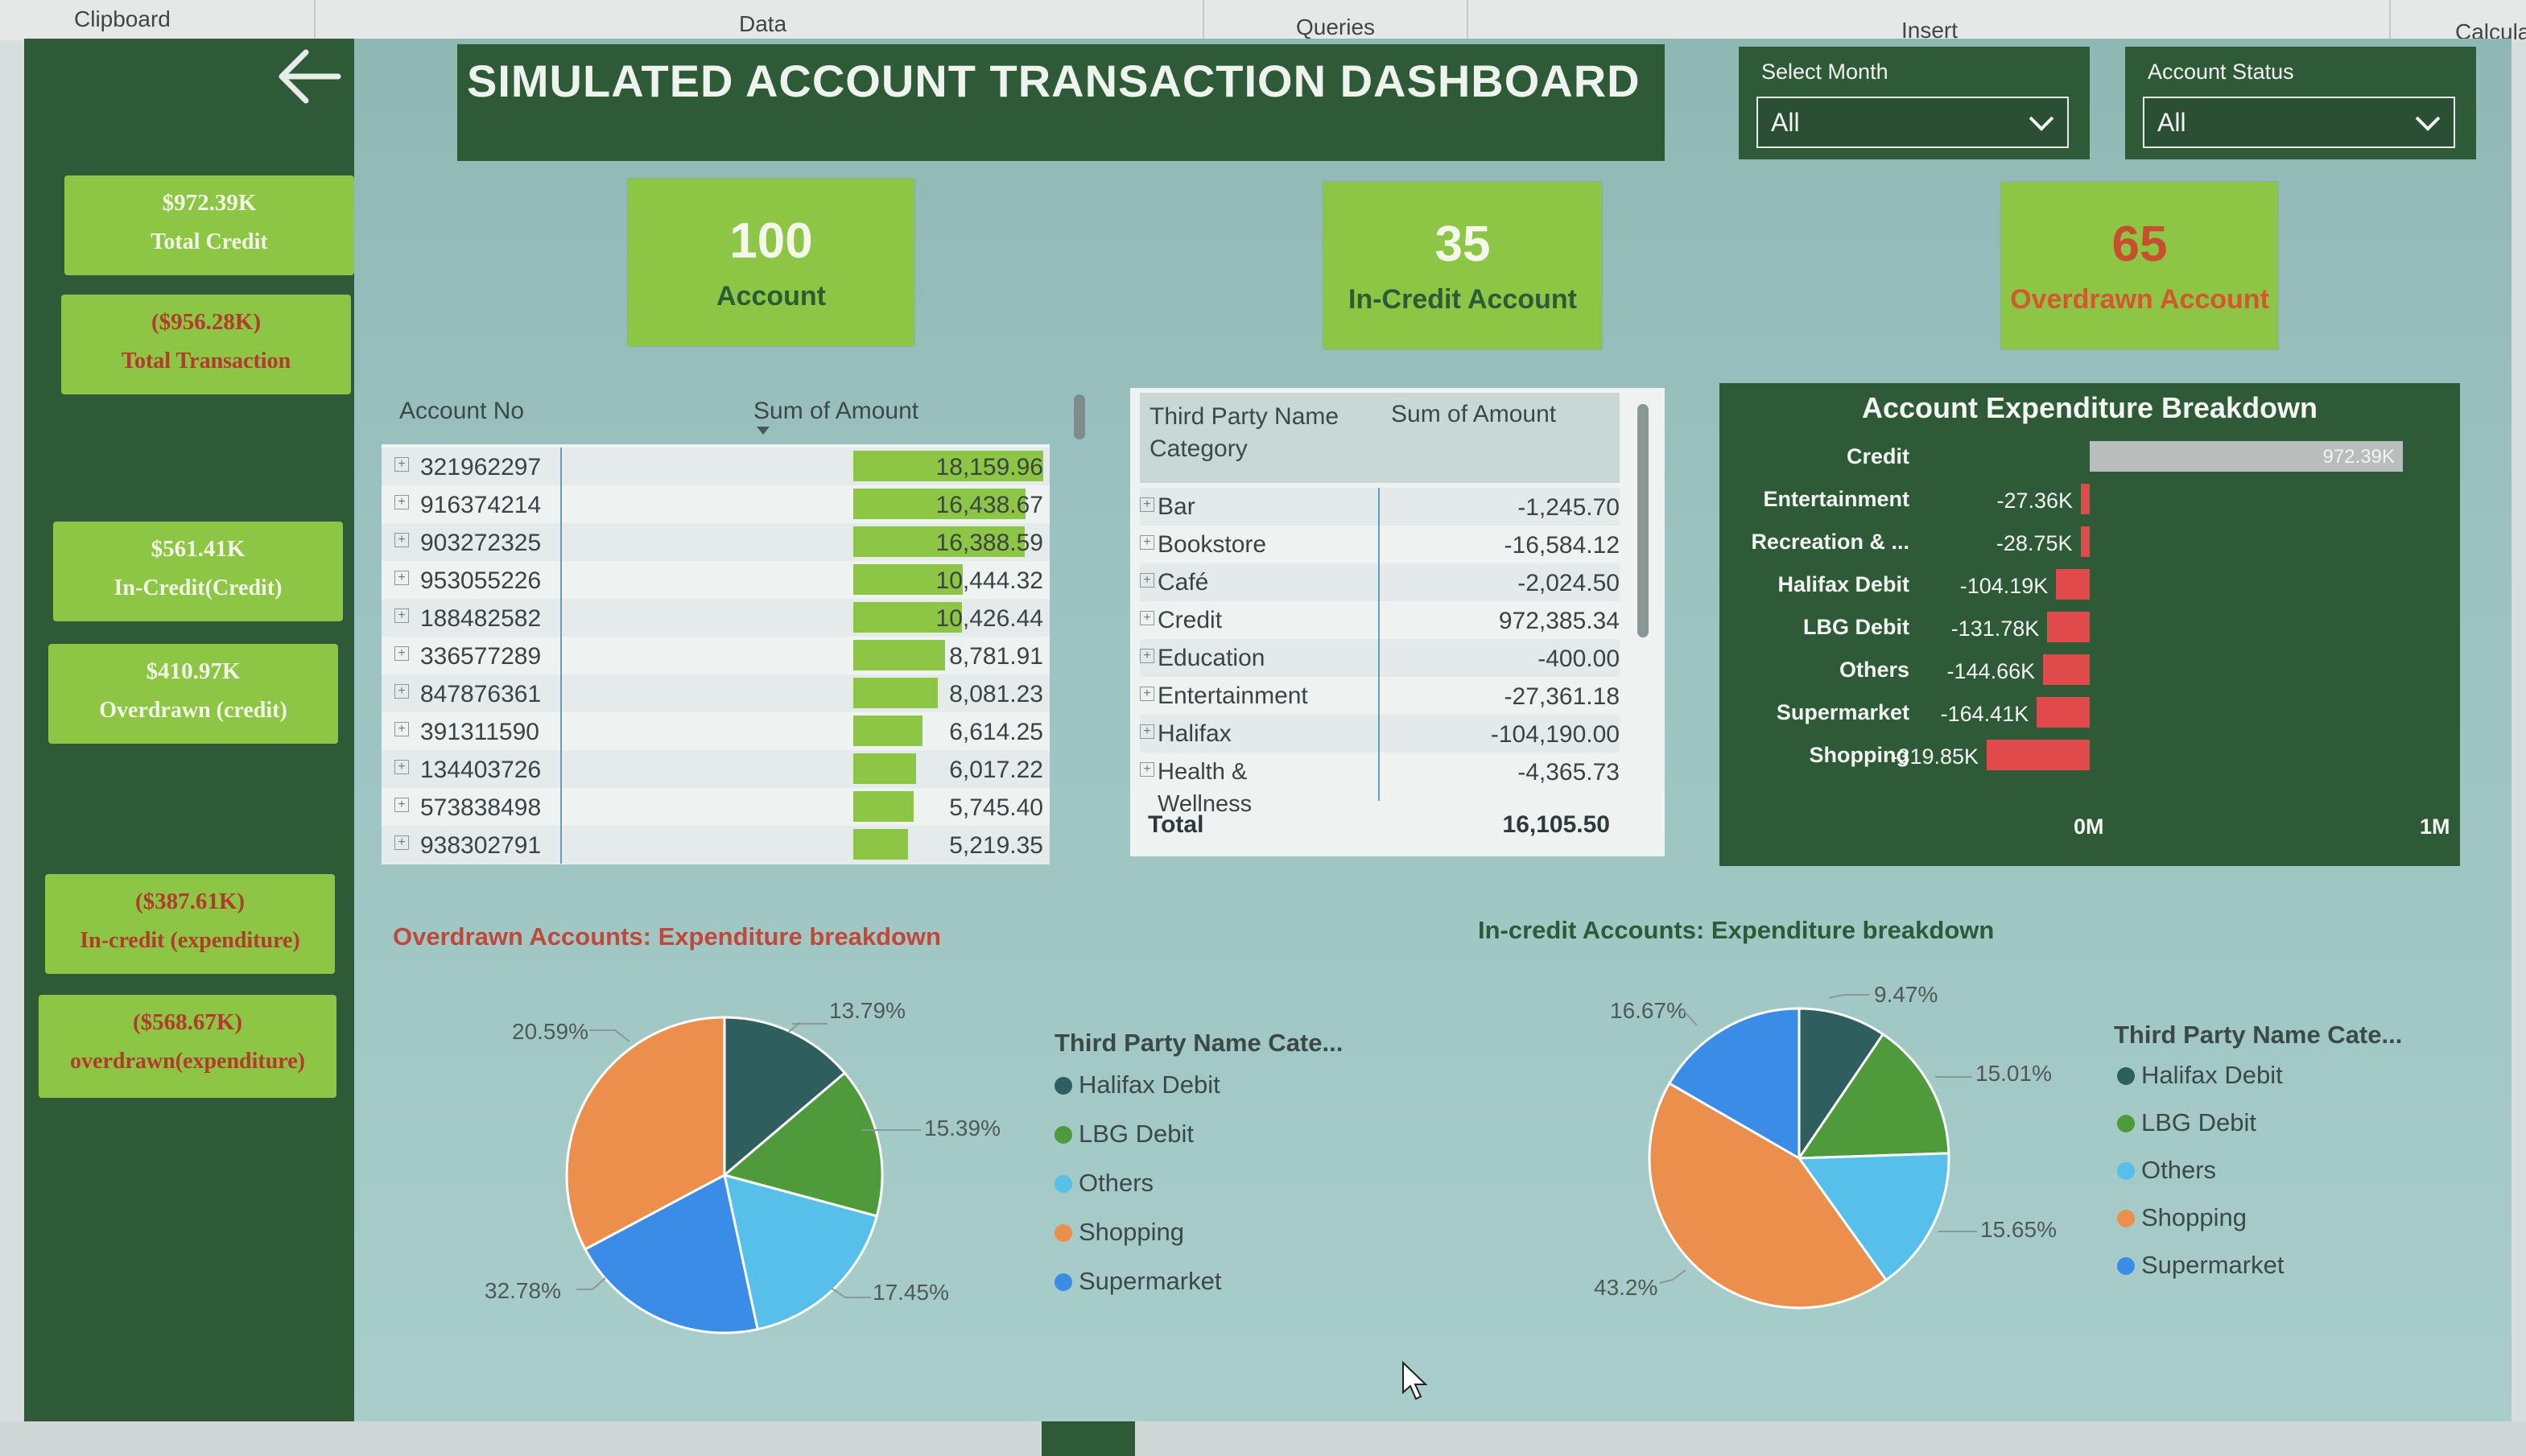 The width and height of the screenshot is (2526, 1456). What do you see at coordinates (122, 18) in the screenshot?
I see `ribbon-clipboard: Clipboard` at bounding box center [122, 18].